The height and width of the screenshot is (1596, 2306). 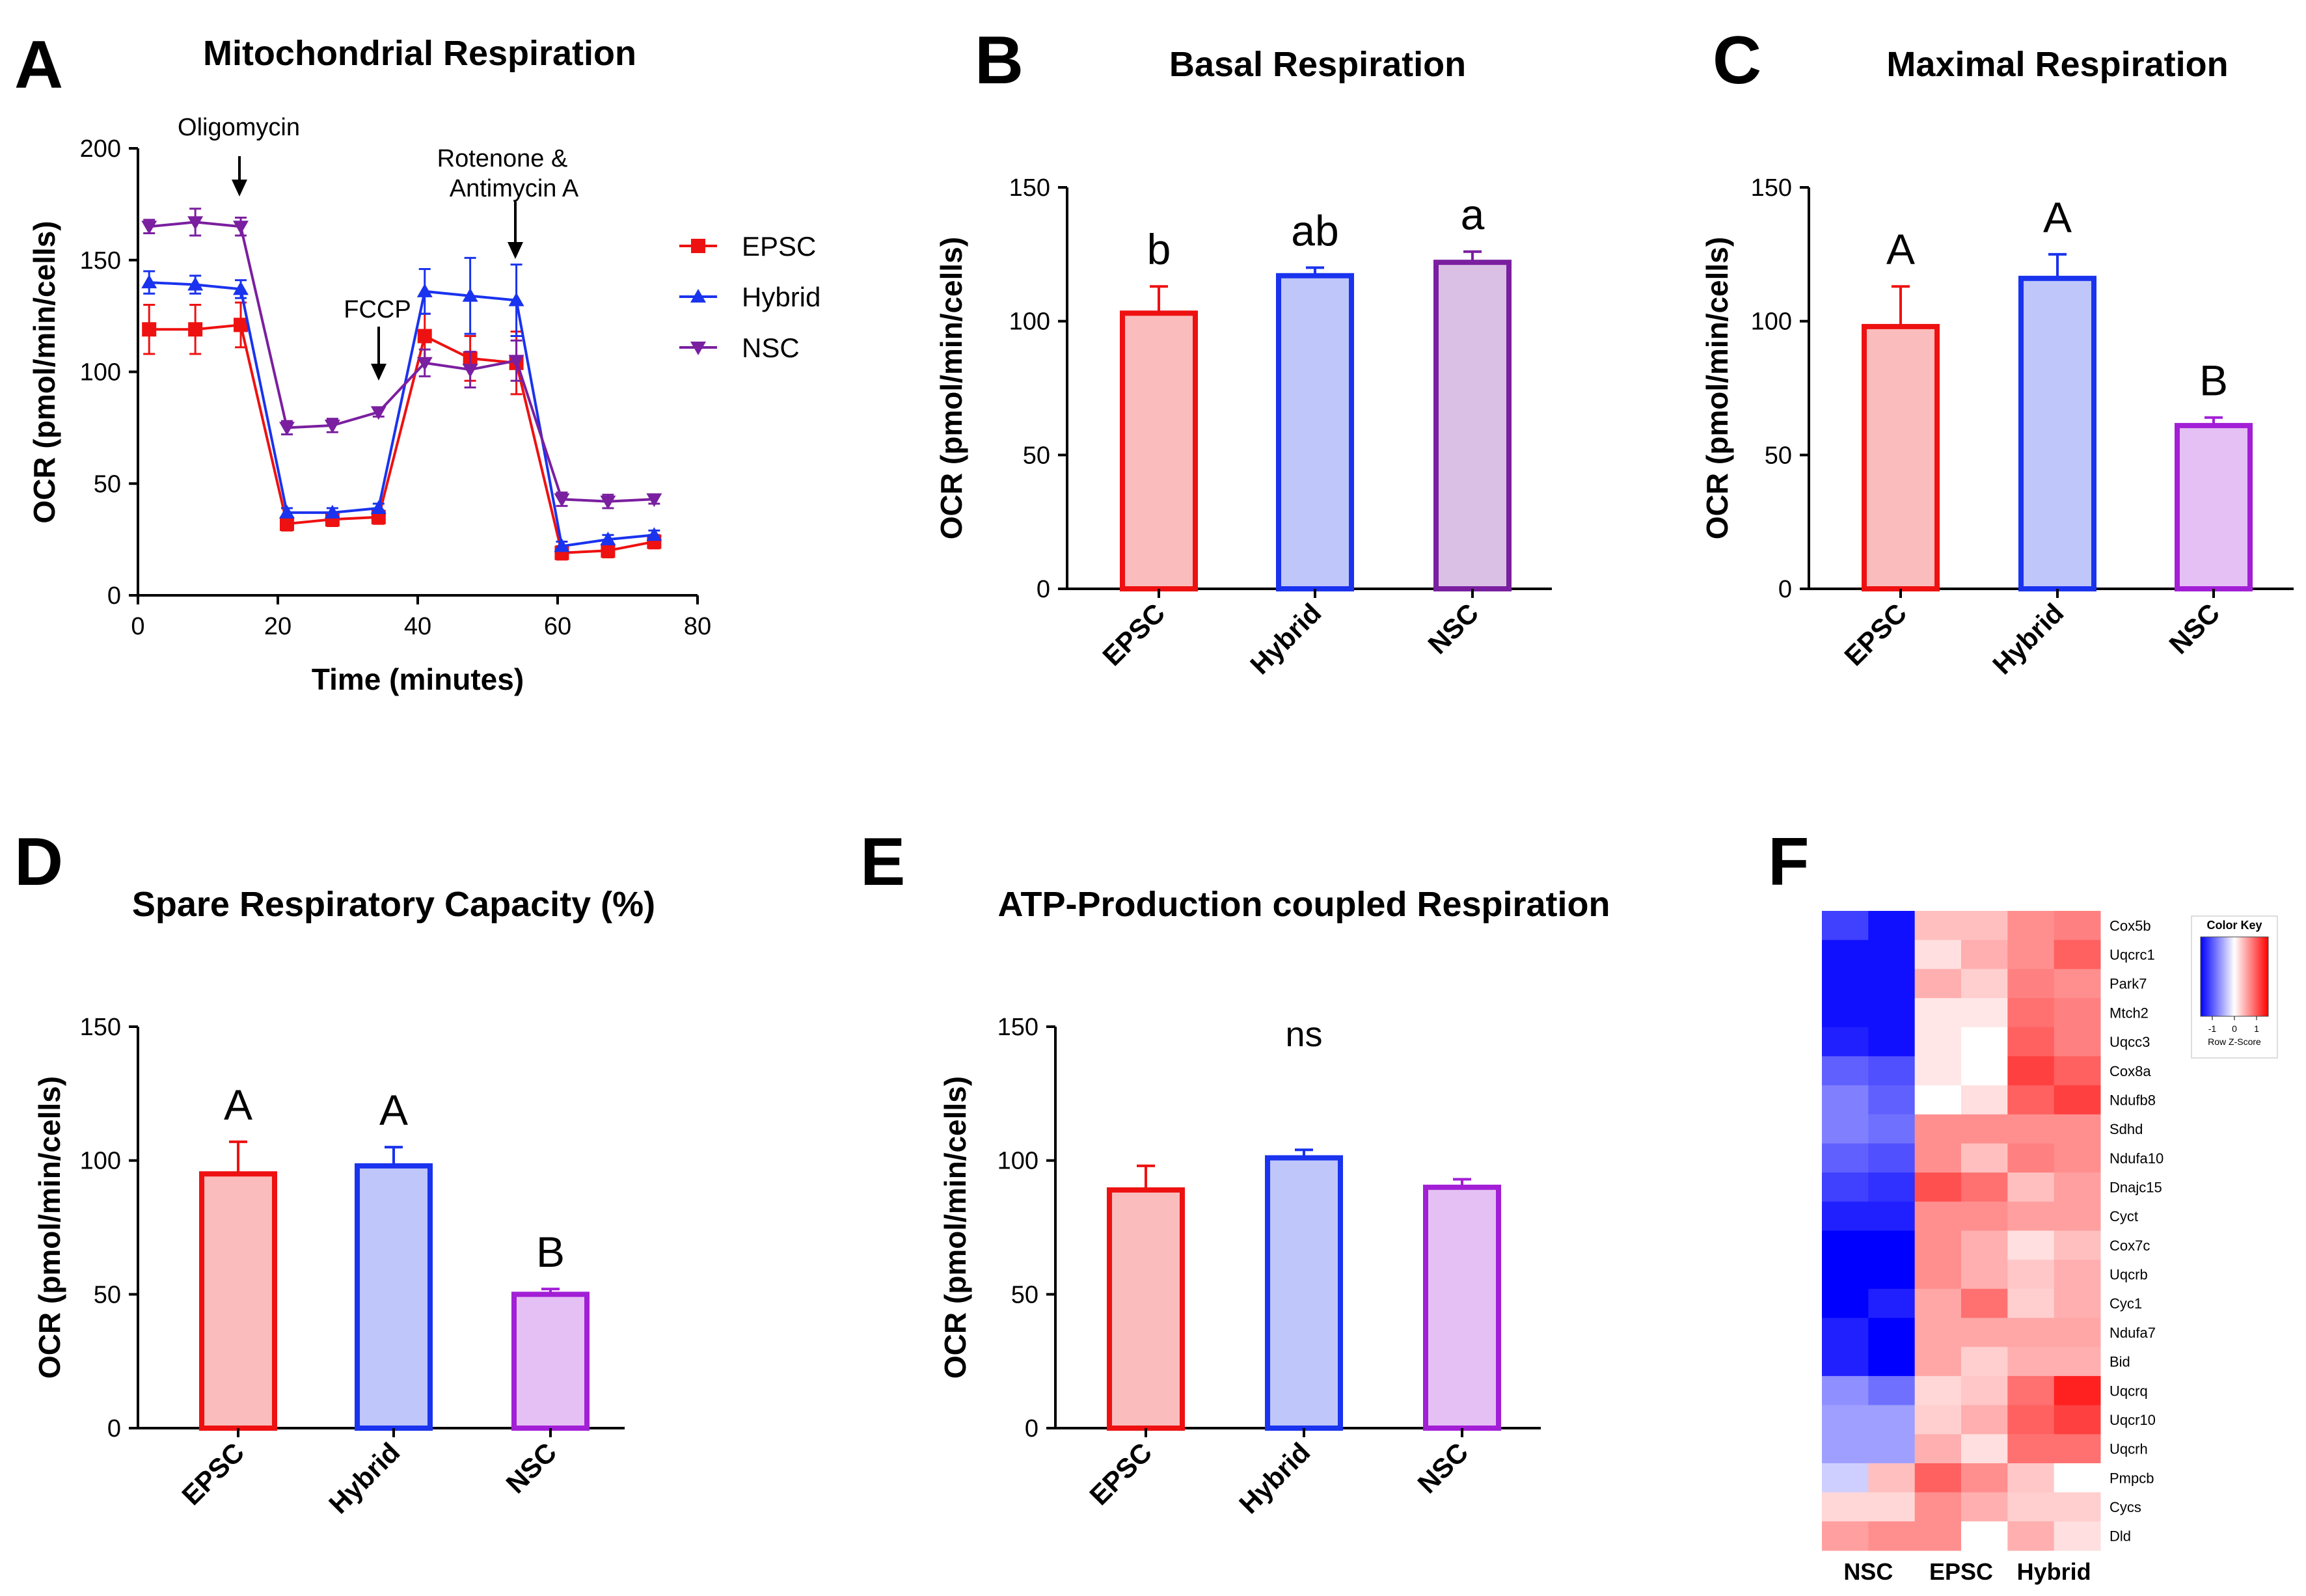 I want to click on gene-label-bid: Bid, so click(x=2119, y=1362).